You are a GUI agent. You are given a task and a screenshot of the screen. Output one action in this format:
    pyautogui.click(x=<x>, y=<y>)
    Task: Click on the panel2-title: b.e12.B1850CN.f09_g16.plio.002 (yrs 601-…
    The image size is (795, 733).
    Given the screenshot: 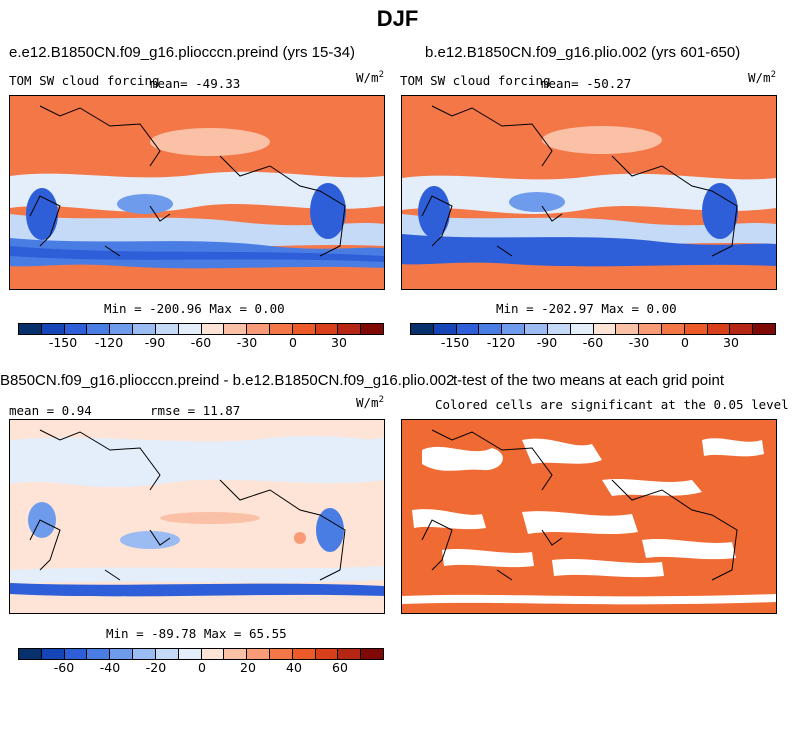 What is the action you would take?
    pyautogui.click(x=583, y=52)
    